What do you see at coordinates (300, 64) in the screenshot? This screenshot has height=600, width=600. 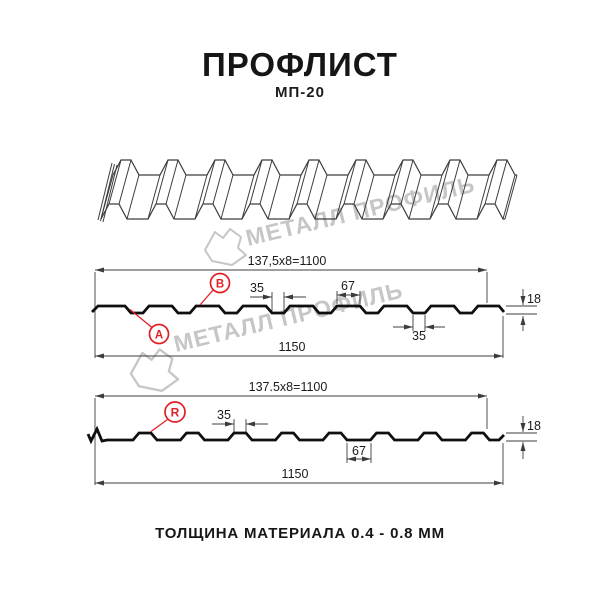 I see `page-title: ПРОФЛИСТ` at bounding box center [300, 64].